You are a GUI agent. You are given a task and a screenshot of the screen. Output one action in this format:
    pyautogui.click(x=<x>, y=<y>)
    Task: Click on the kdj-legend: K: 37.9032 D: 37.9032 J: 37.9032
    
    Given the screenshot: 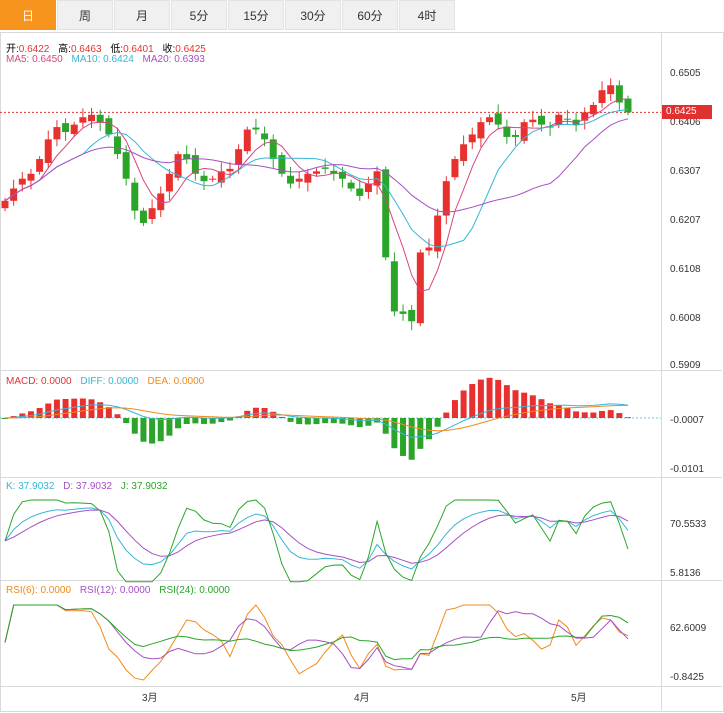 What is the action you would take?
    pyautogui.click(x=90, y=486)
    